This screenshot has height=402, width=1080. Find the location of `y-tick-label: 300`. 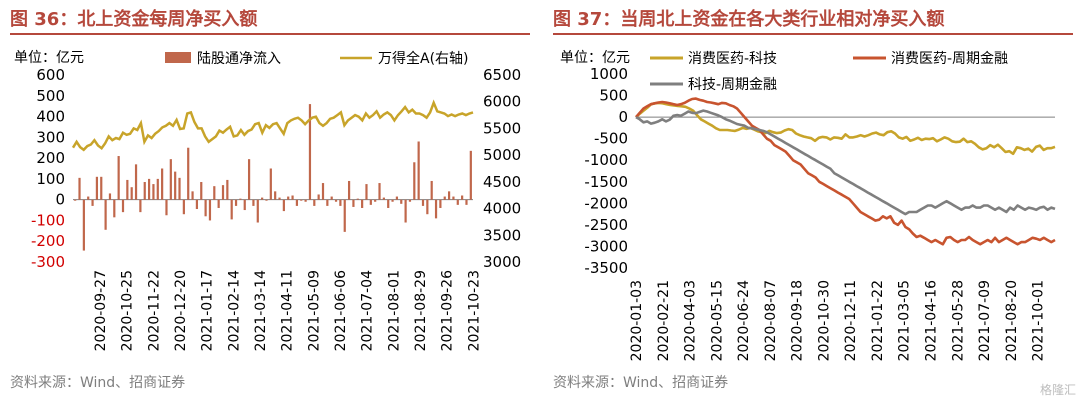

y-tick-label: 300 is located at coordinates (50, 137).